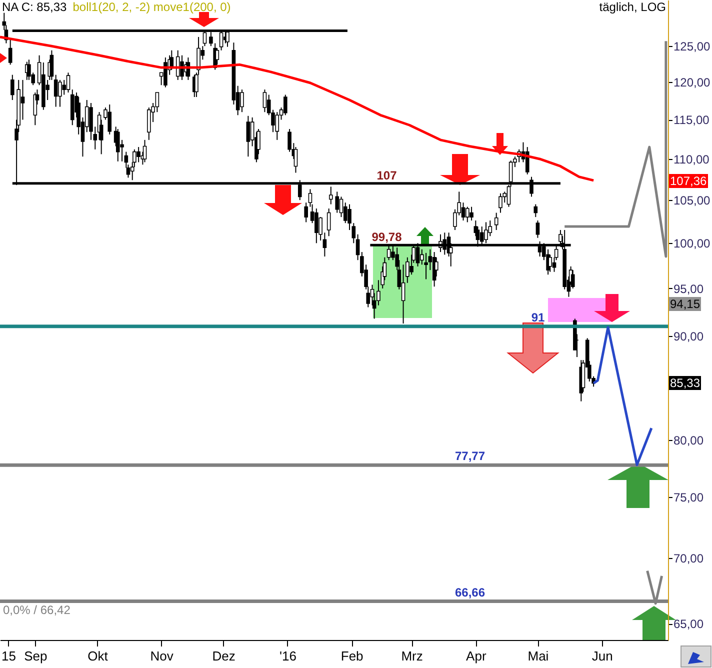 The image size is (712, 668). What do you see at coordinates (689, 624) in the screenshot?
I see `y-tick-label: 65,00` at bounding box center [689, 624].